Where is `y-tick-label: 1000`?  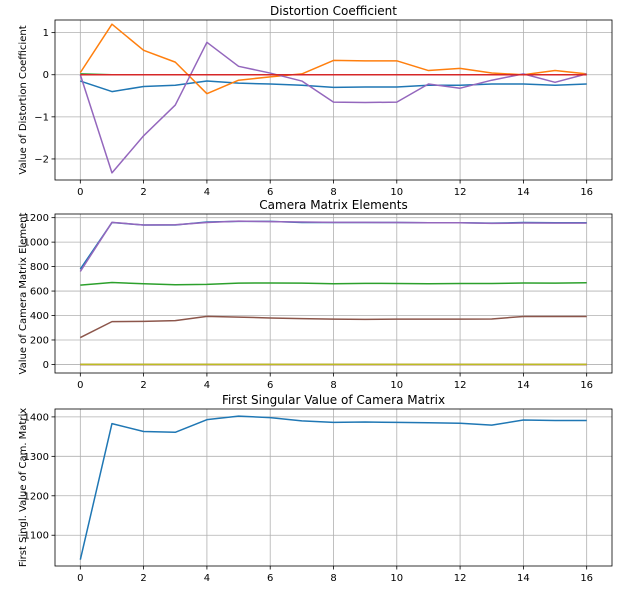
y-tick-label: 1000 is located at coordinates (36, 243).